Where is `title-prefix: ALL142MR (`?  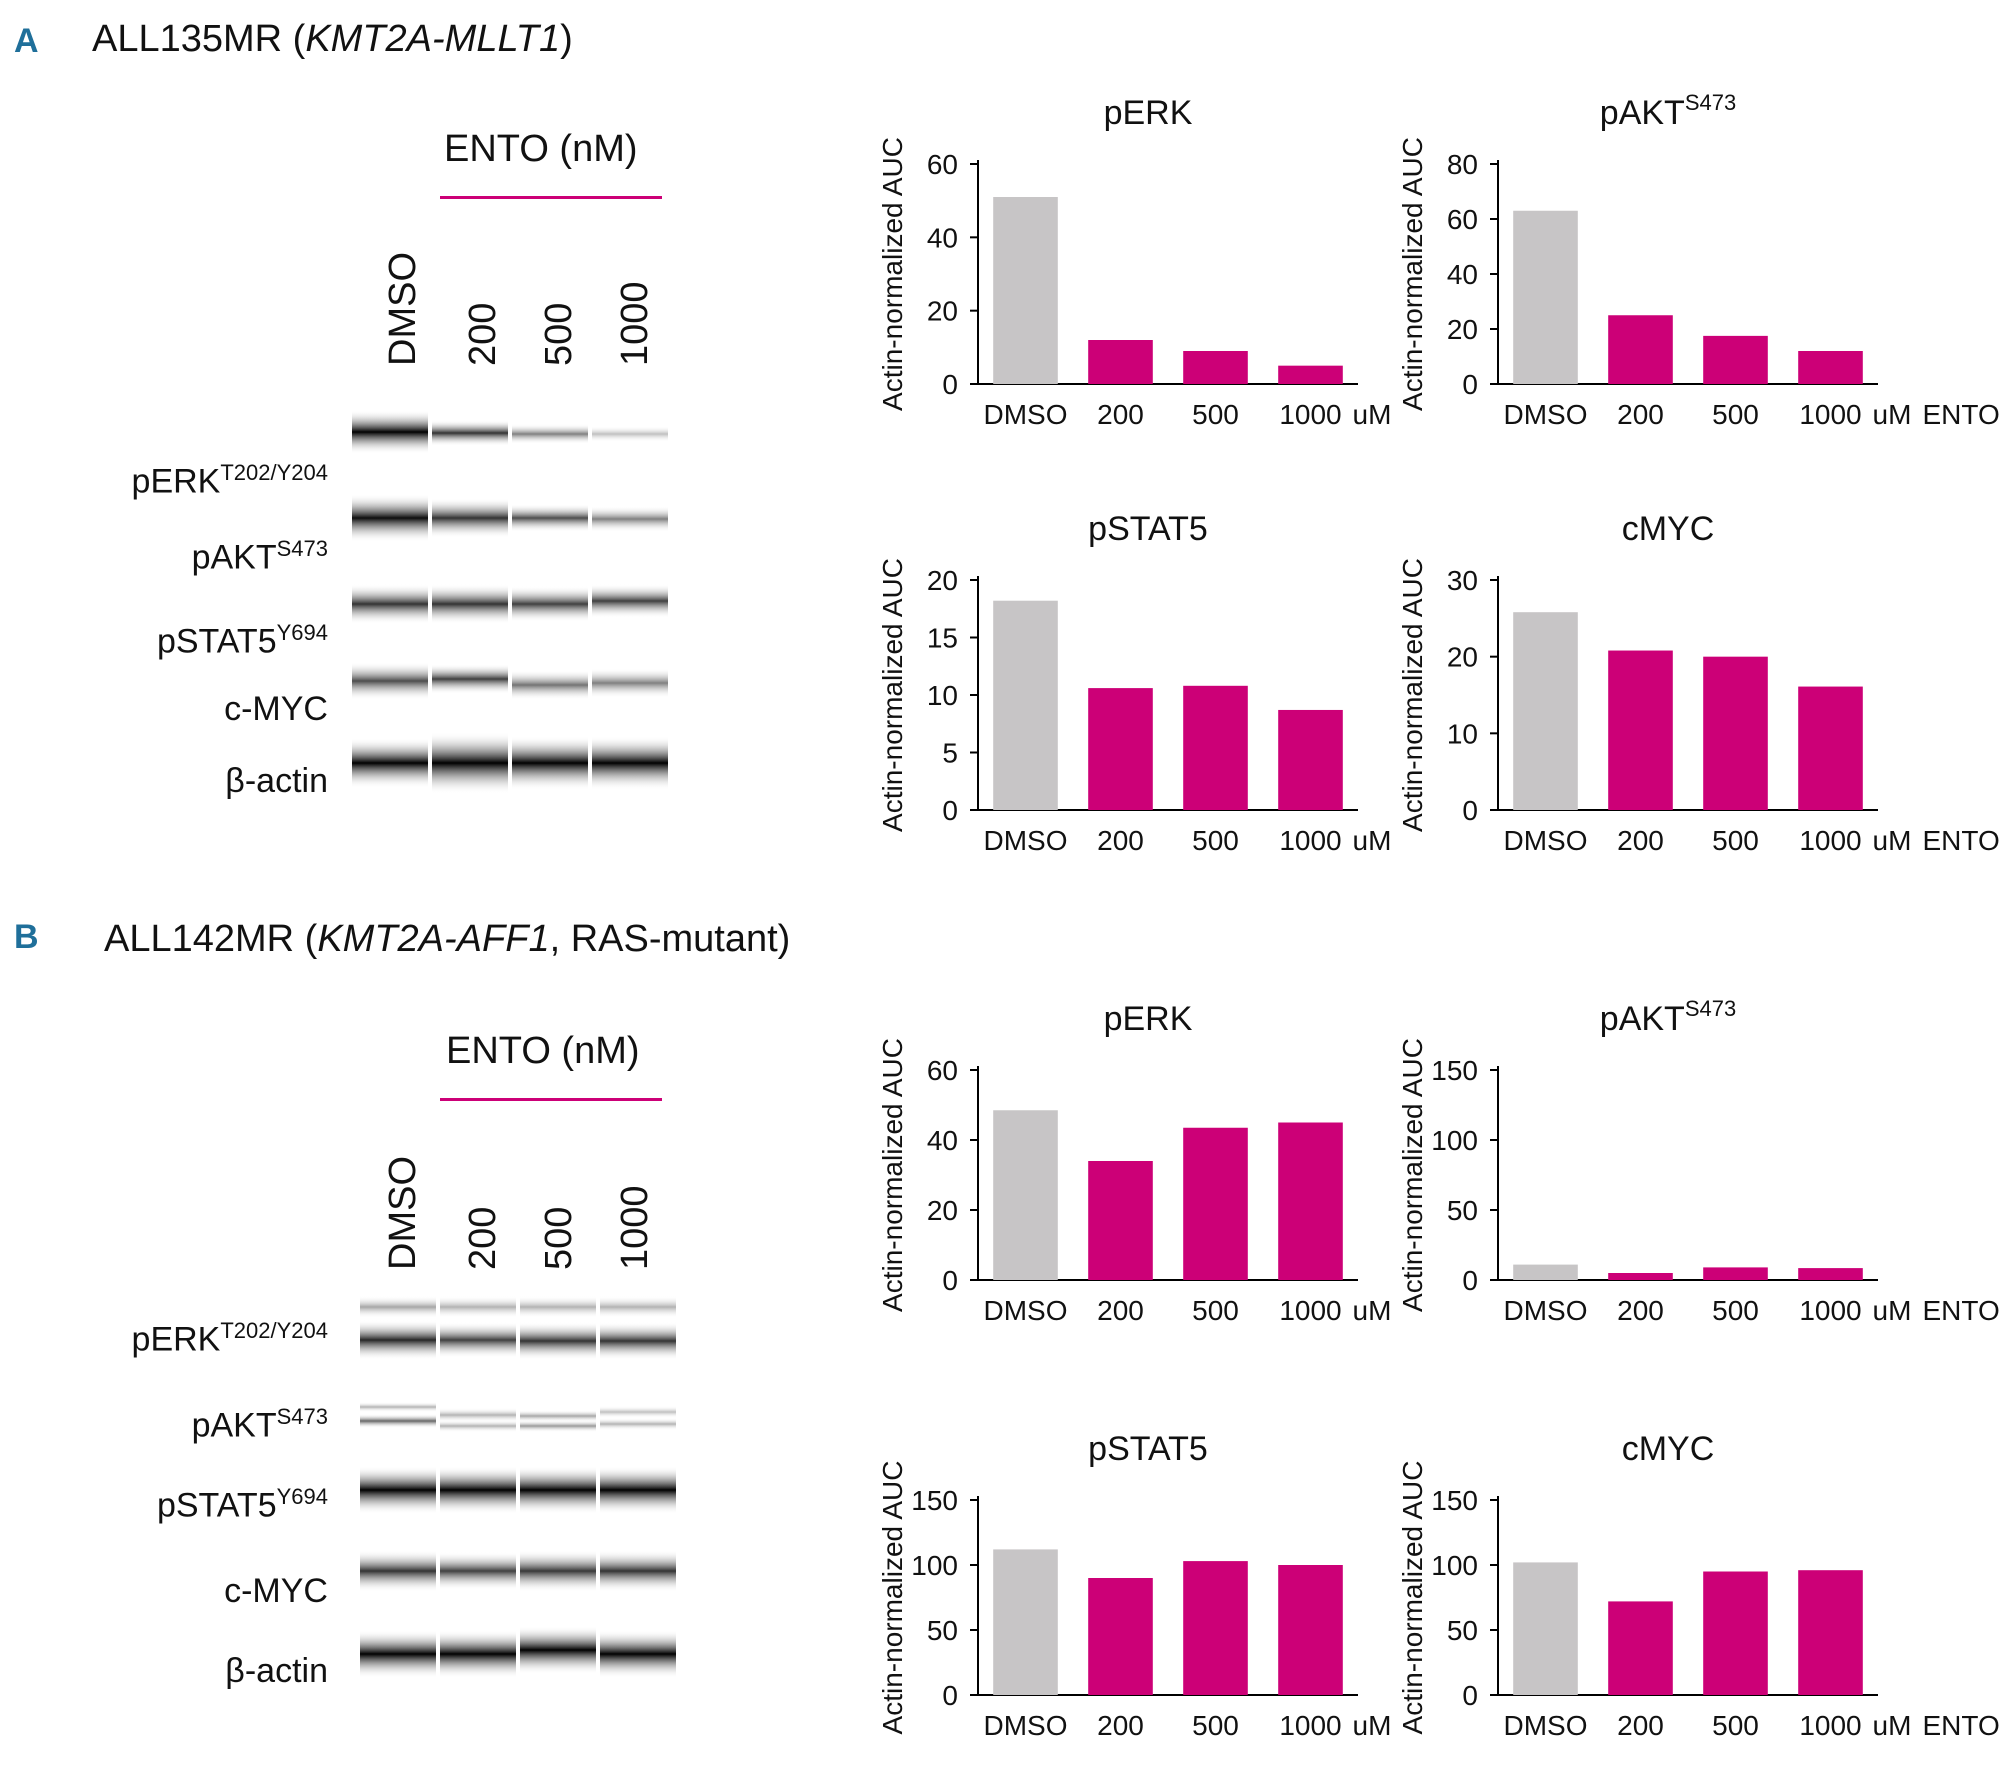 title-prefix: ALL142MR ( is located at coordinates (211, 939).